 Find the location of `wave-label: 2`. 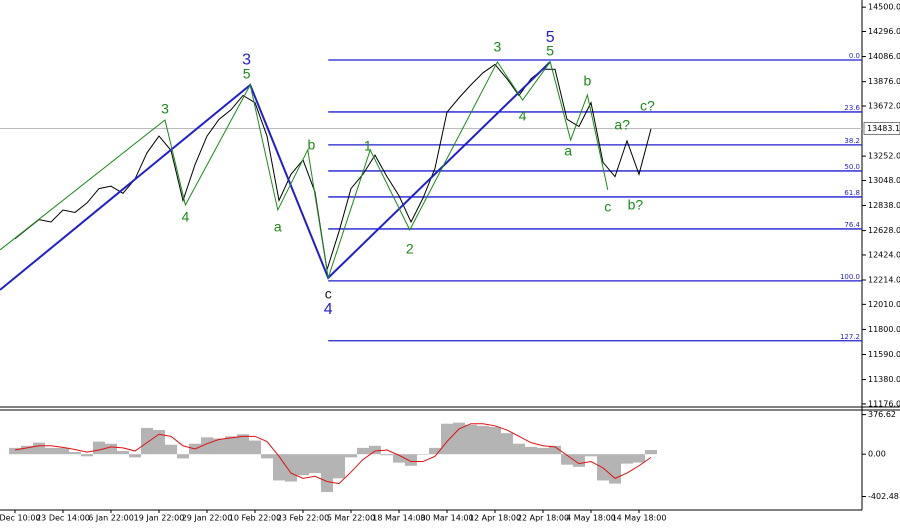

wave-label: 2 is located at coordinates (410, 249).